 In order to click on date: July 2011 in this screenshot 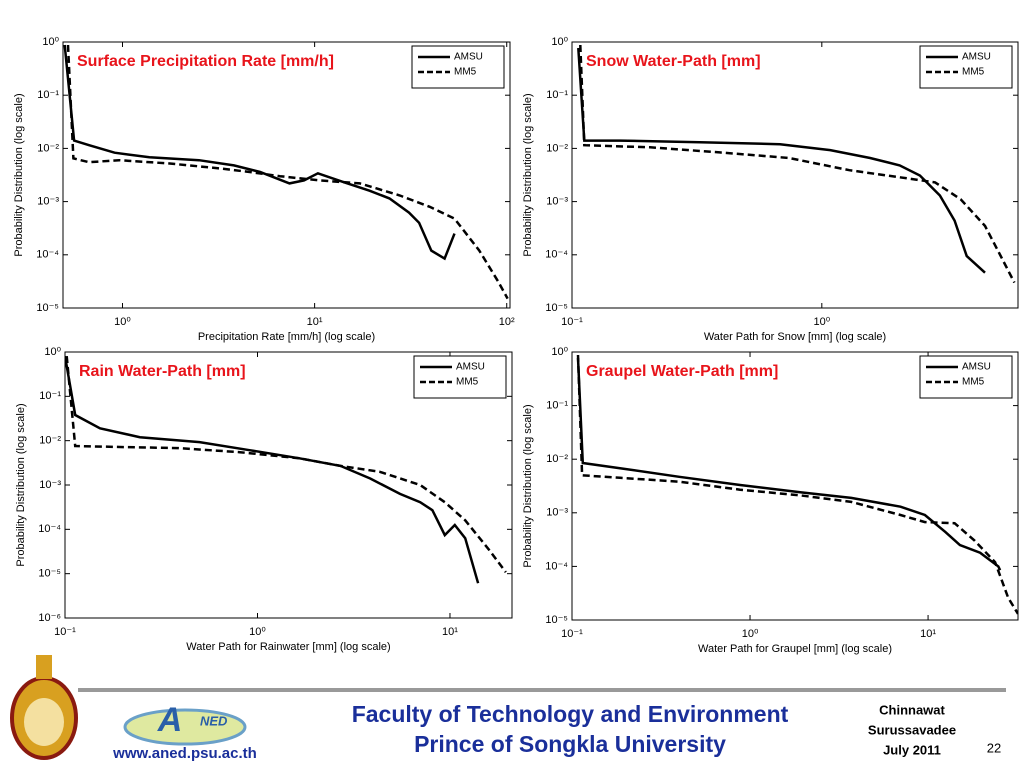, I will do `click(912, 749)`.